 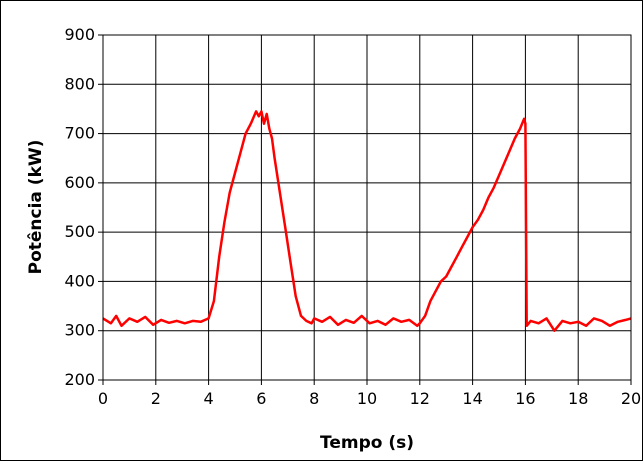 What do you see at coordinates (472, 398) in the screenshot?
I see `x-tick-label: 14` at bounding box center [472, 398].